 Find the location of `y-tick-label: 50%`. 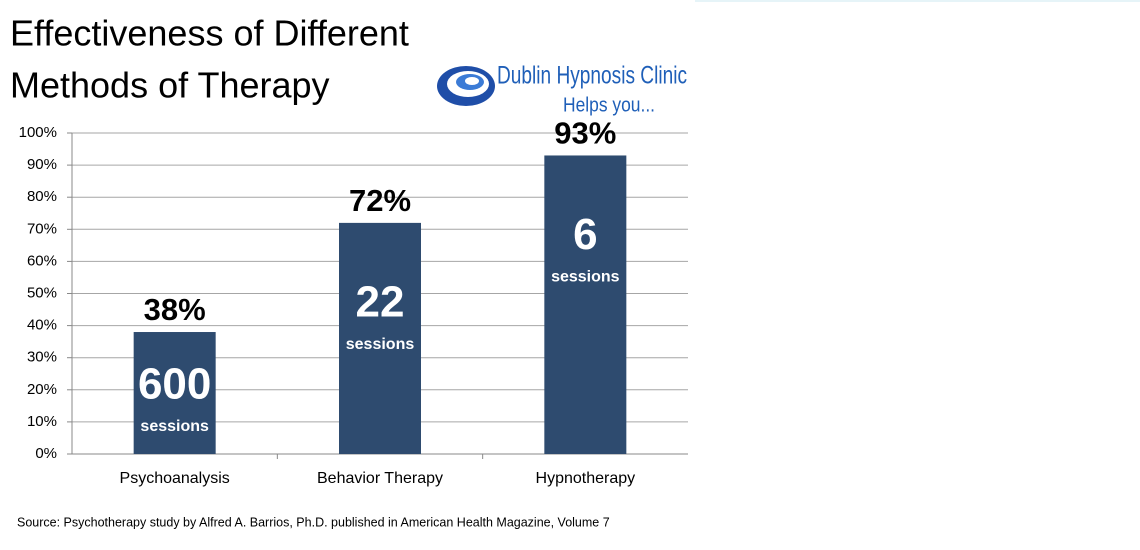

y-tick-label: 50% is located at coordinates (42, 292).